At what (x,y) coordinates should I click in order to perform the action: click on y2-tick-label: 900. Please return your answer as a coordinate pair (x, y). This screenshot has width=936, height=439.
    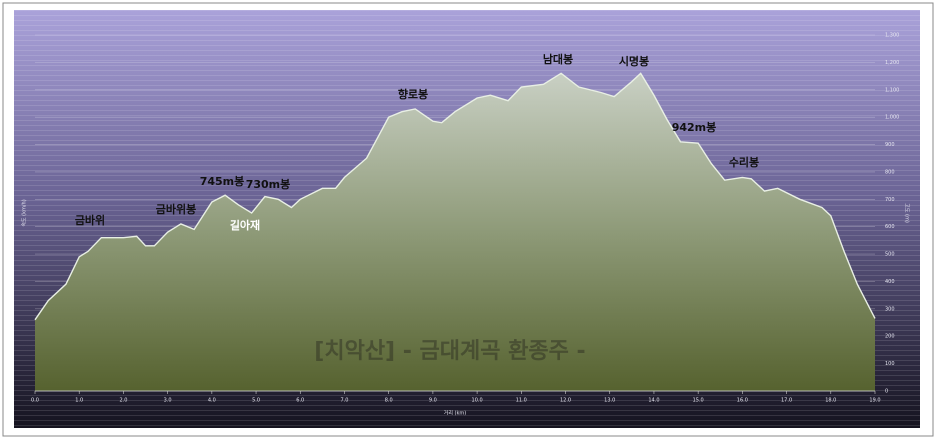
    Looking at the image, I should click on (890, 145).